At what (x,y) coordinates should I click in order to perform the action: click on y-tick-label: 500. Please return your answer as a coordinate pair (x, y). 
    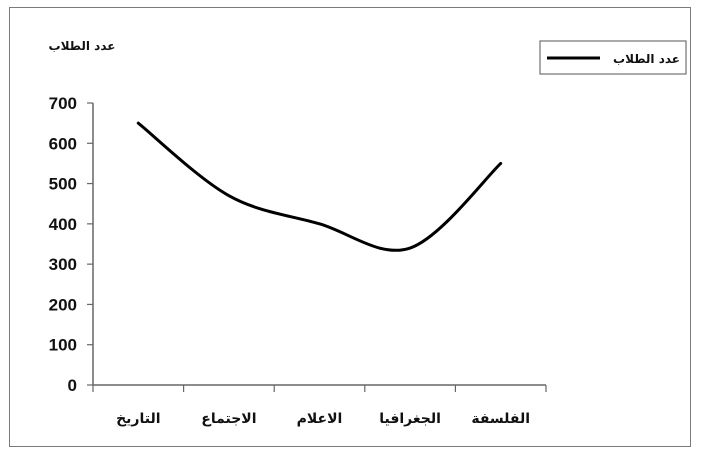
    Looking at the image, I should click on (63, 184).